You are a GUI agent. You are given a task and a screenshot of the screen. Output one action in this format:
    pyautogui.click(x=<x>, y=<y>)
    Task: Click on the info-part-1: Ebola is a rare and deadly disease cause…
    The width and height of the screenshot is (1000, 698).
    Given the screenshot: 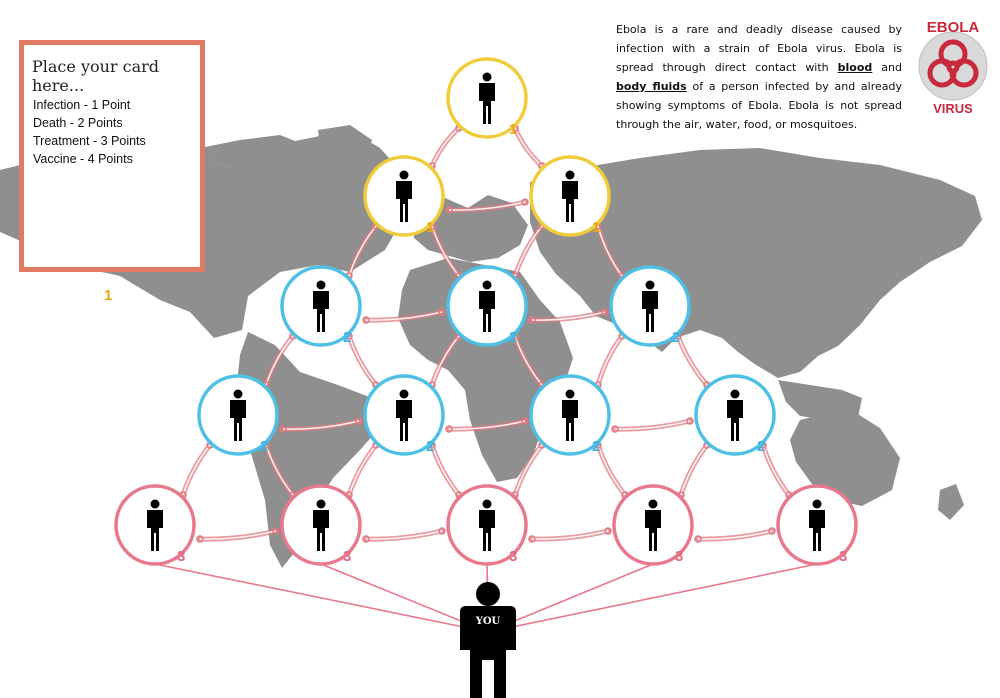 What is the action you would take?
    pyautogui.click(x=759, y=48)
    